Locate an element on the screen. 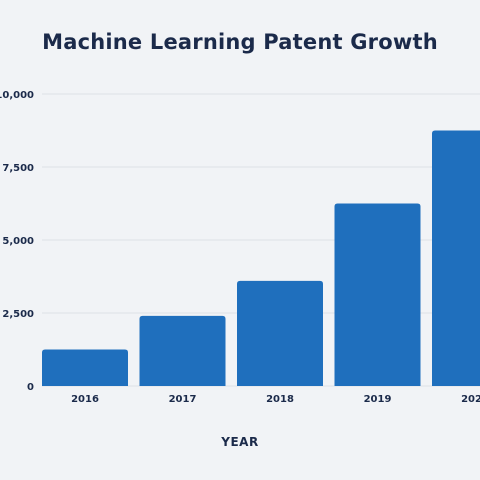 The width and height of the screenshot is (480, 480). x-axis-ticks: 2016 2017 2018 2019 2020 is located at coordinates (275, 399).